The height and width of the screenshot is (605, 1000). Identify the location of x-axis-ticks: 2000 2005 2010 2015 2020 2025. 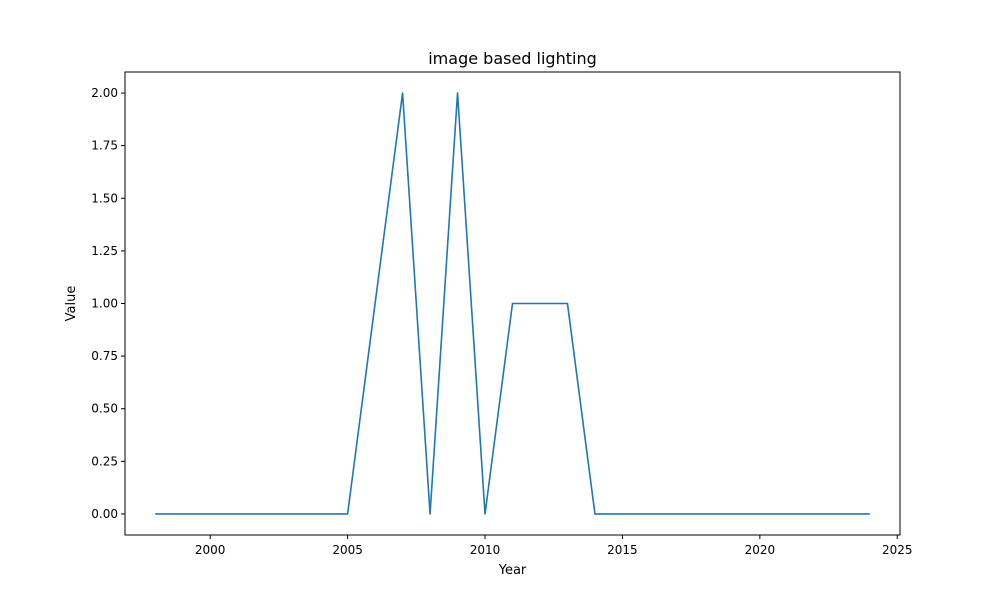
(554, 546).